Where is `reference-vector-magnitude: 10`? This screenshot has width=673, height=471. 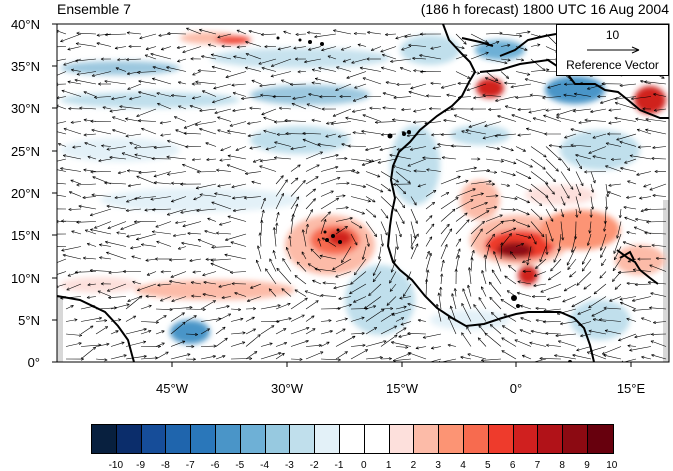
reference-vector-magnitude: 10 is located at coordinates (612, 35).